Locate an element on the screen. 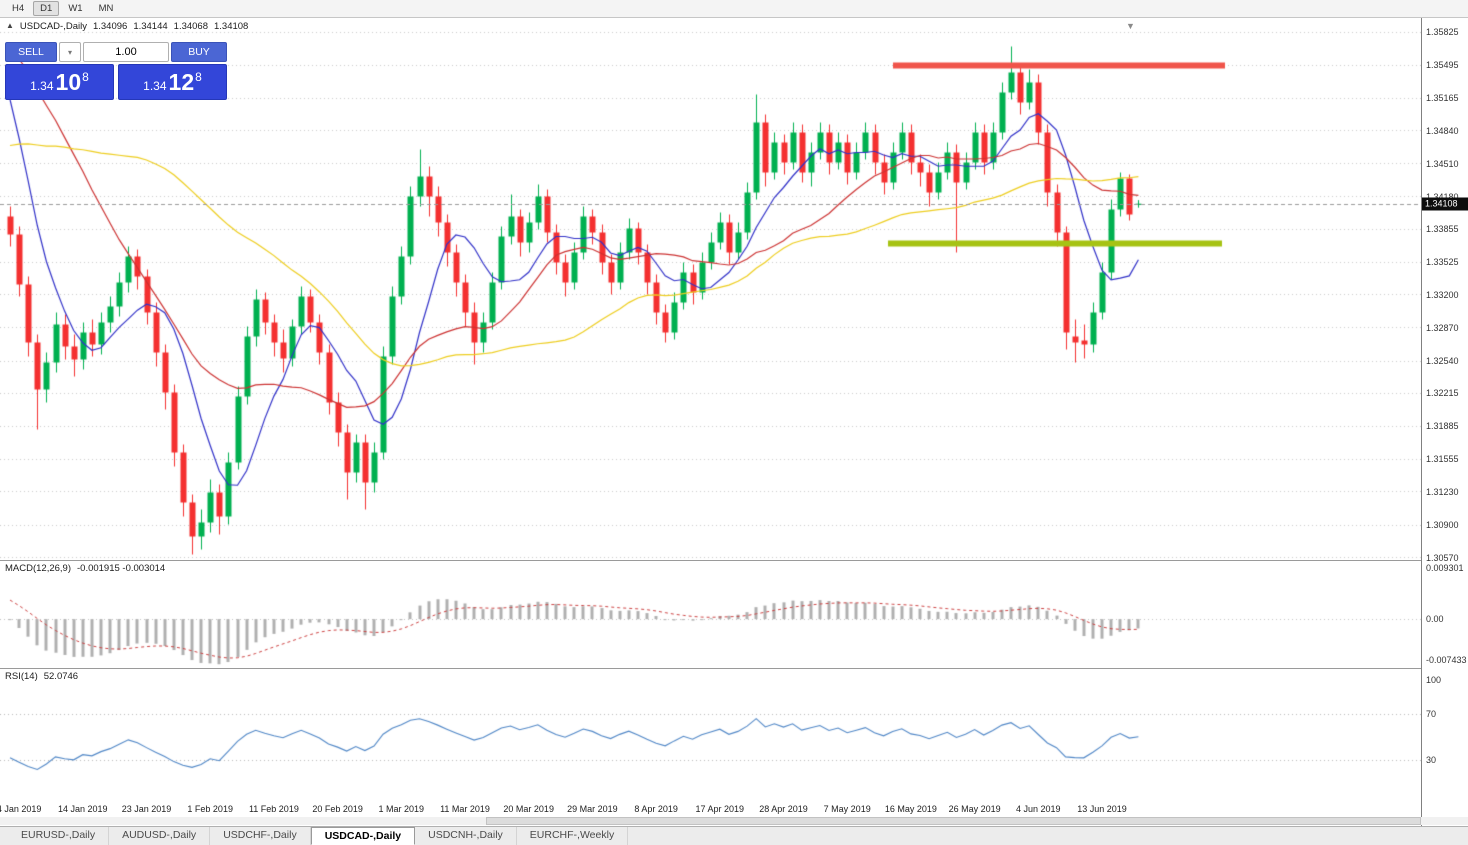  sell-button: SELL is located at coordinates (31, 52).